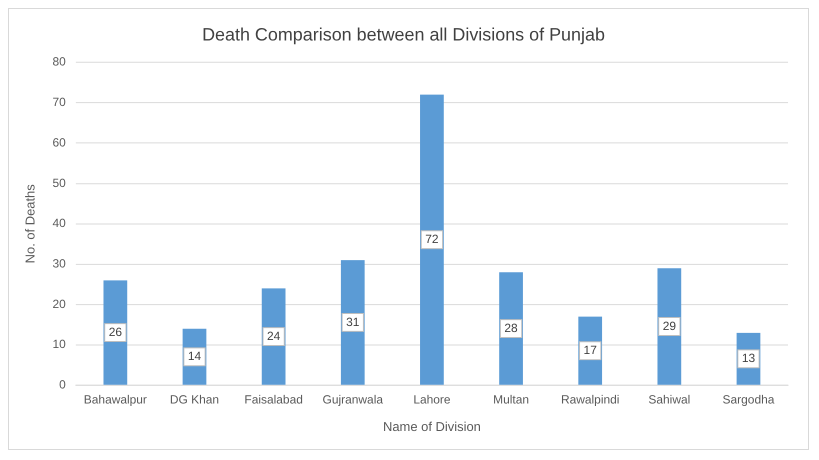 This screenshot has height=460, width=819. What do you see at coordinates (59, 142) in the screenshot?
I see `y-tick-label: 60` at bounding box center [59, 142].